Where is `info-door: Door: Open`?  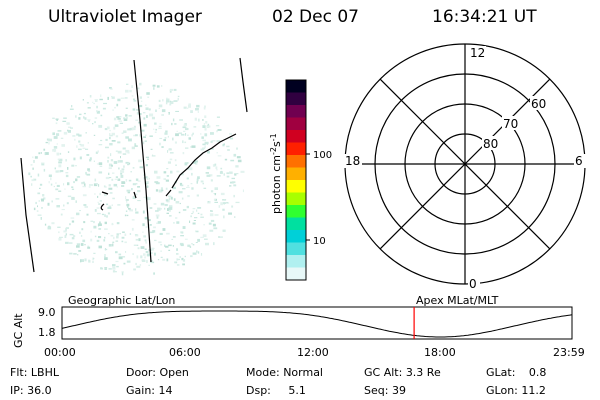 info-door: Door: Open is located at coordinates (157, 372).